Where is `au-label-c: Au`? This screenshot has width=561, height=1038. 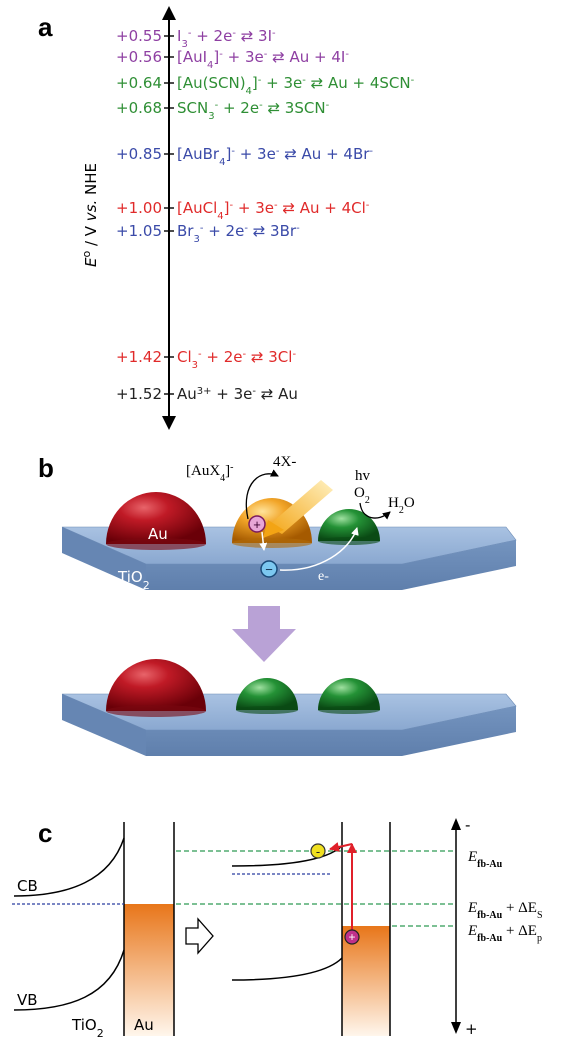
au-label-c: Au is located at coordinates (144, 1025).